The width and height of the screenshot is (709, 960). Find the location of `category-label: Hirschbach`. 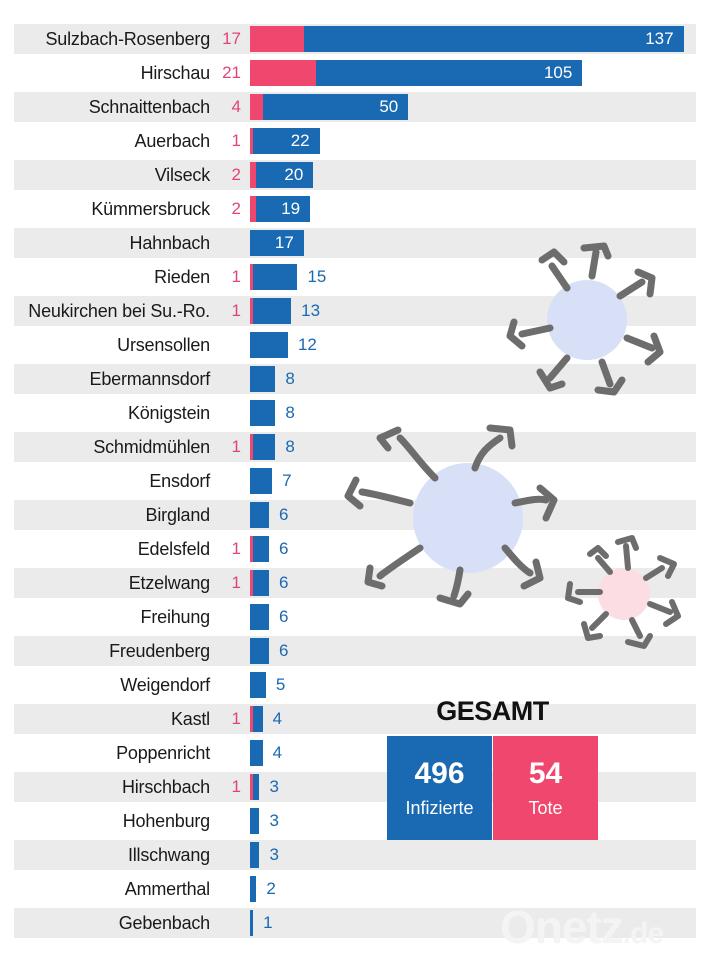

category-label: Hirschbach is located at coordinates (165, 787).